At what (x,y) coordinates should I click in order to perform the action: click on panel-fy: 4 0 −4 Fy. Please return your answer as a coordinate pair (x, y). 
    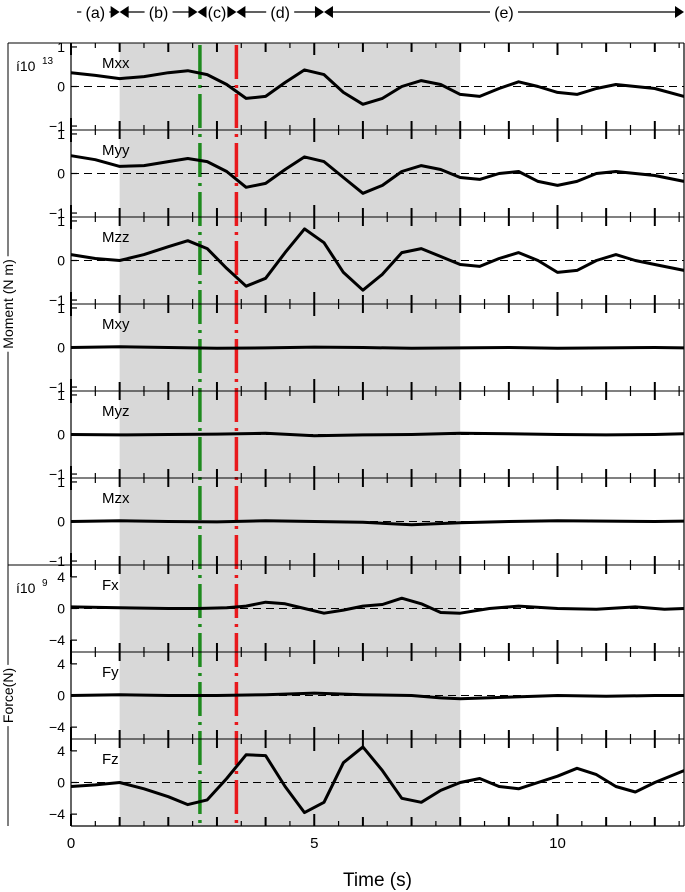
    Looking at the image, I should click on (366, 695).